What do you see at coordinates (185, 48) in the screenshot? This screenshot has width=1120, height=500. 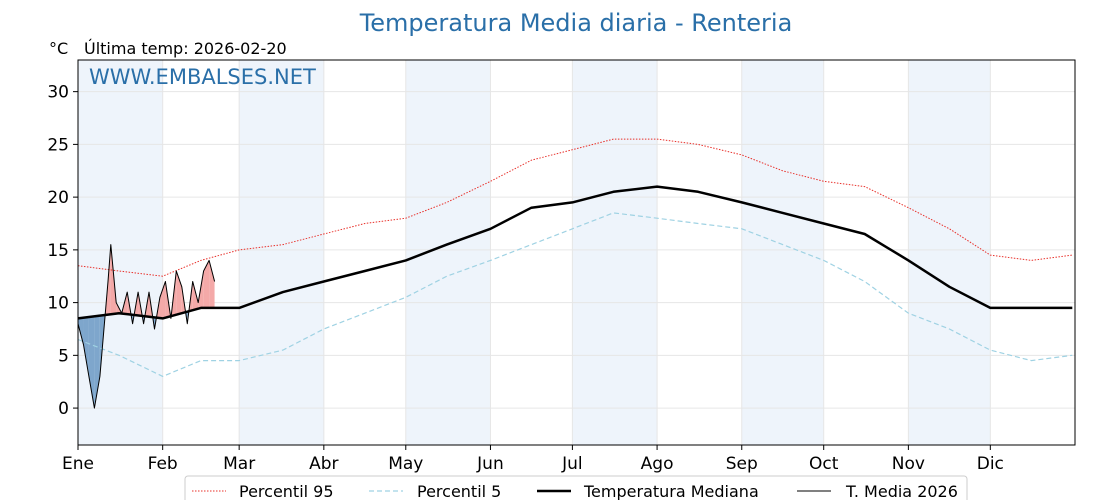 I see `last-temp-label: Última temp: 2026-02-20` at bounding box center [185, 48].